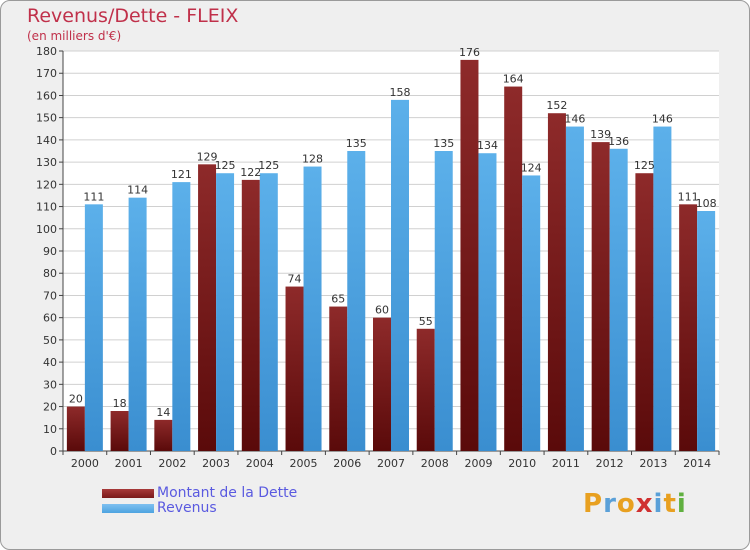  Describe the element at coordinates (163, 412) in the screenshot. I see `data-label-dette: 14` at that location.